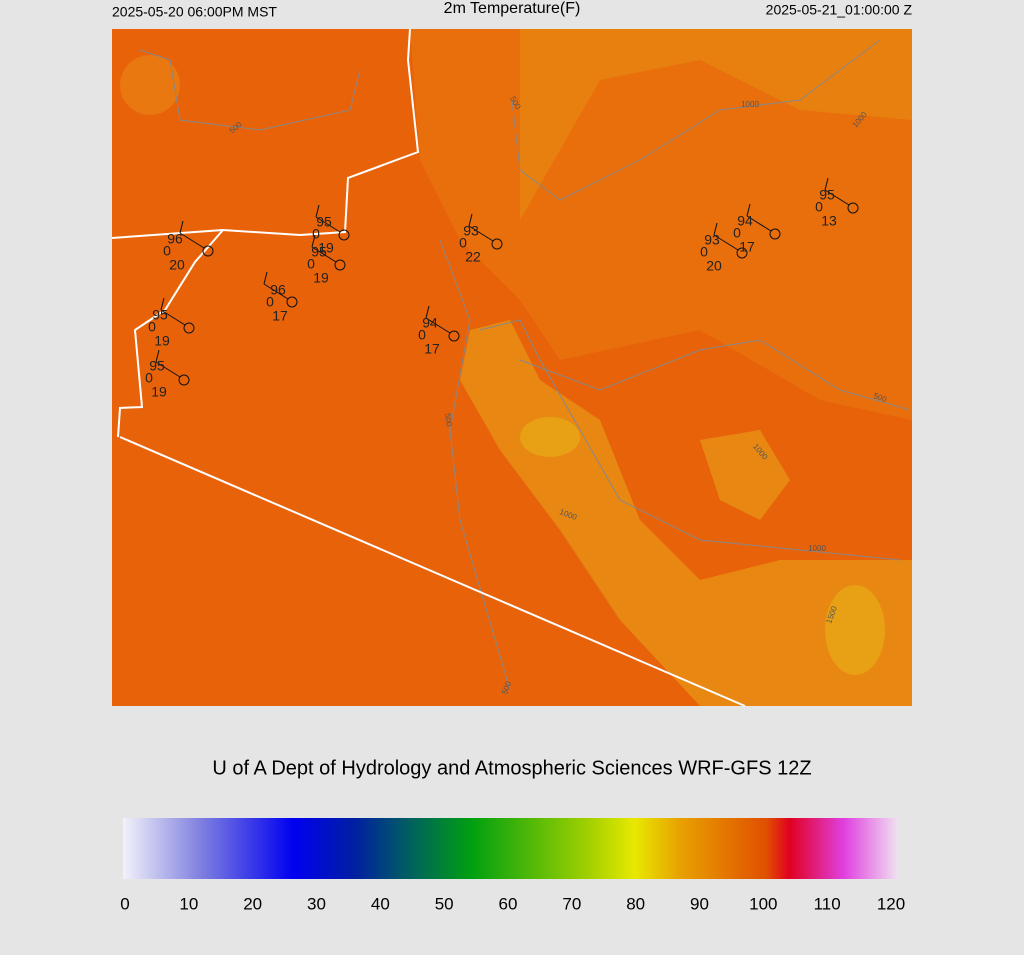  What do you see at coordinates (510, 848) in the screenshot?
I see `colorbar` at bounding box center [510, 848].